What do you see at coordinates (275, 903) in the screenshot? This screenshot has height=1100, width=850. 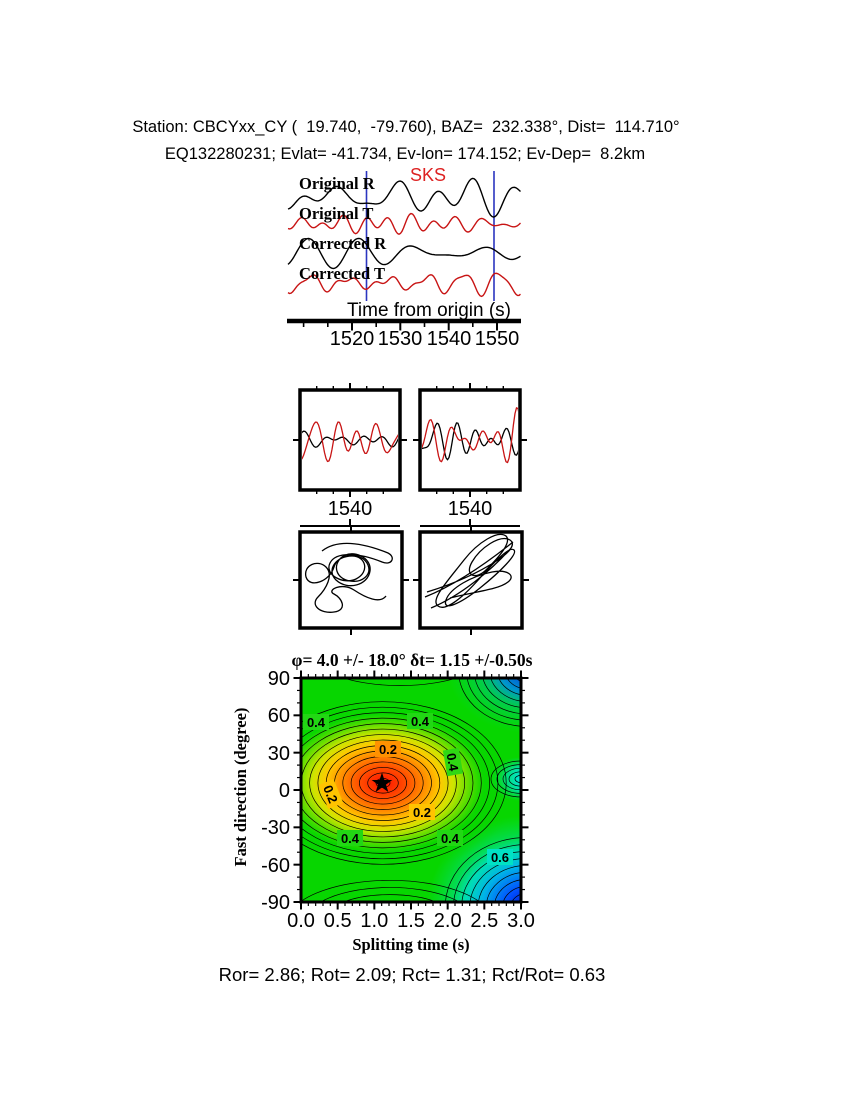 I see `y-tick-label: -90` at bounding box center [275, 903].